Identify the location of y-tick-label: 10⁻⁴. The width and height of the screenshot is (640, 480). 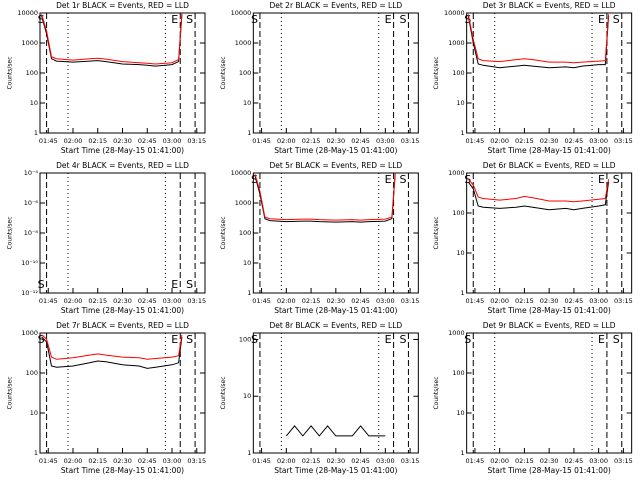
(31, 173).